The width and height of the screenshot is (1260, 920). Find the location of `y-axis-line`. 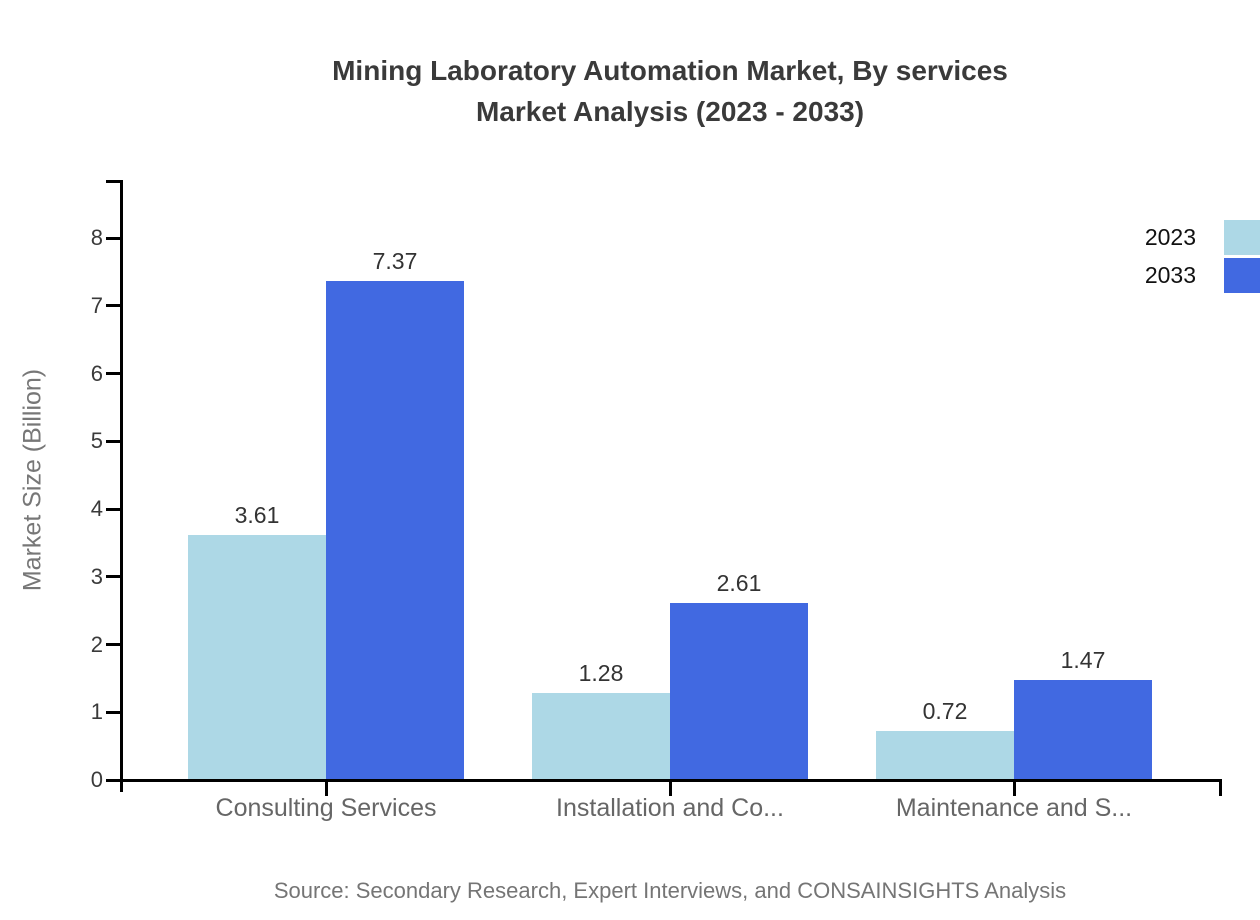

y-axis-line is located at coordinates (121, 486).